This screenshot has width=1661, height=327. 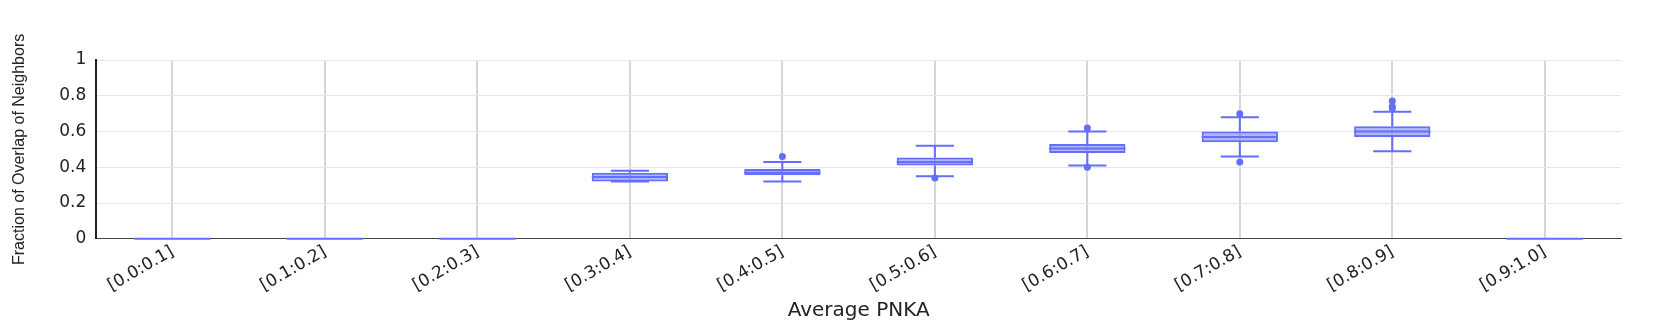 What do you see at coordinates (19, 149) in the screenshot?
I see `y-axis-title: Fraction of Overlap of Neighbors` at bounding box center [19, 149].